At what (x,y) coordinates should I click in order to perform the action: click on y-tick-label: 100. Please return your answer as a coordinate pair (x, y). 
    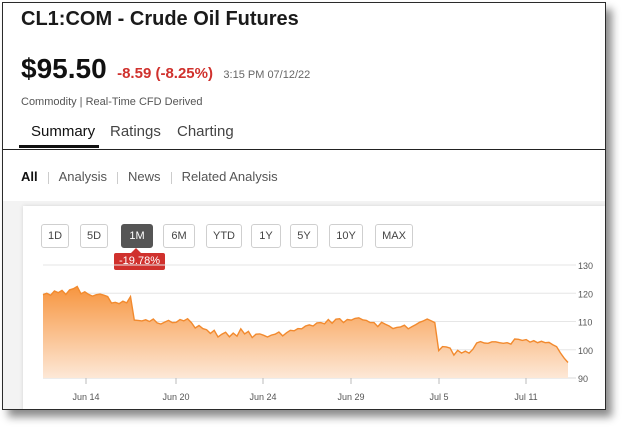
    Looking at the image, I should click on (585, 351).